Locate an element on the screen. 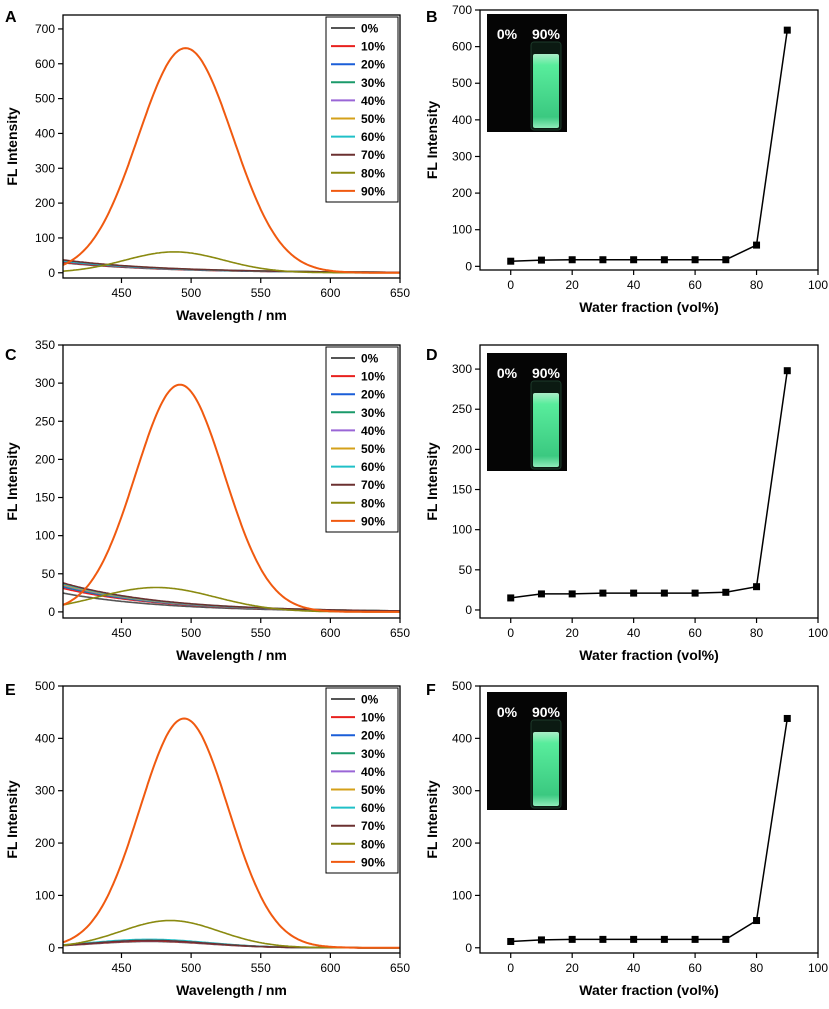  y-tick-label: 250 is located at coordinates (45, 421).